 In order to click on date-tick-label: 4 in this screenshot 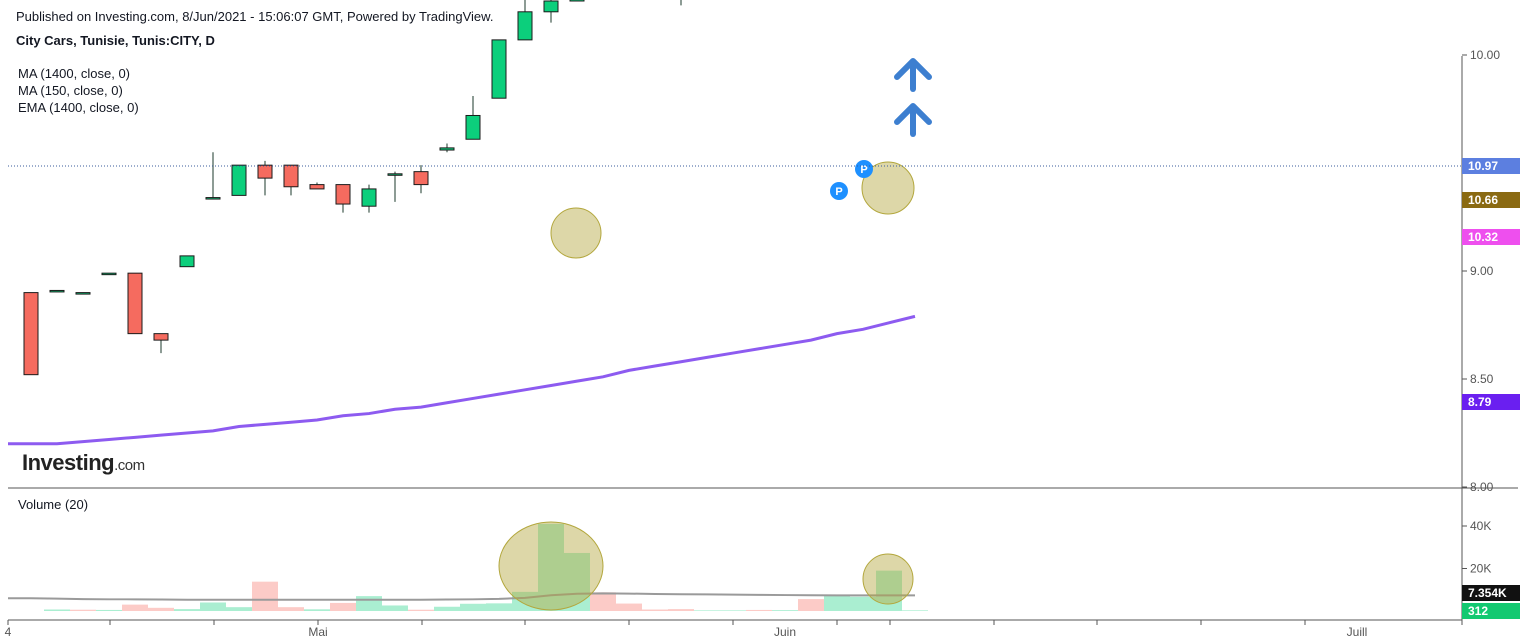, I will do `click(8, 632)`.